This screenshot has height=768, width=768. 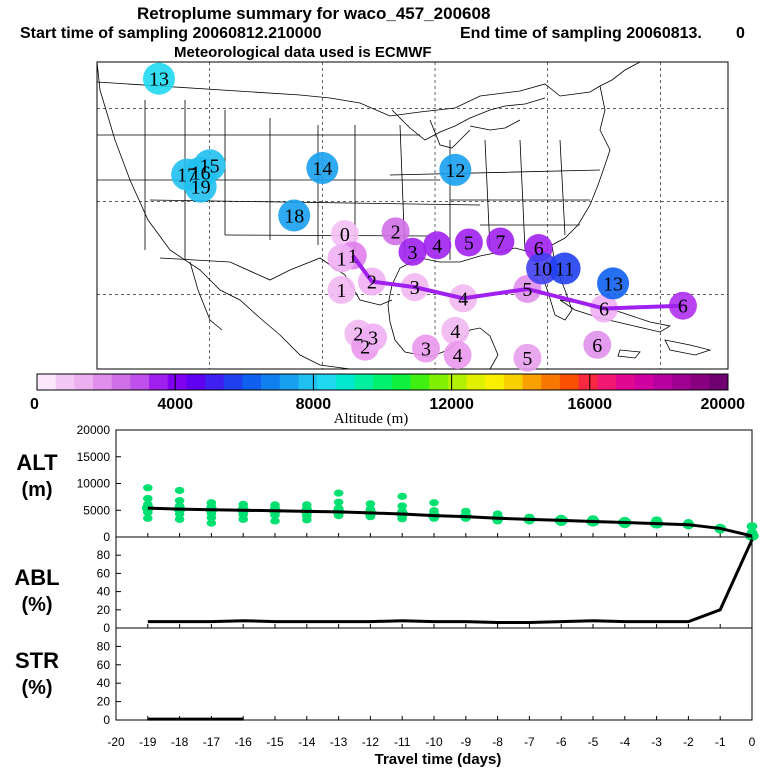 I want to click on panel-str: STR (%) 0 20 40 60 80, so click(x=384, y=677).